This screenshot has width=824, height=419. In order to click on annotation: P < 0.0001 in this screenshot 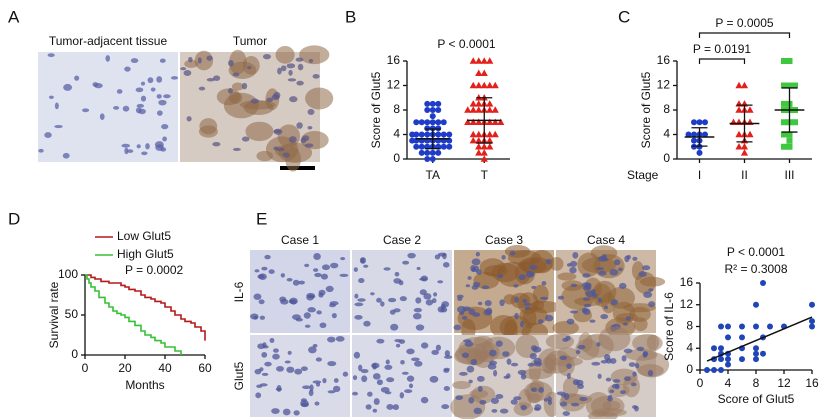, I will do `click(756, 252)`.